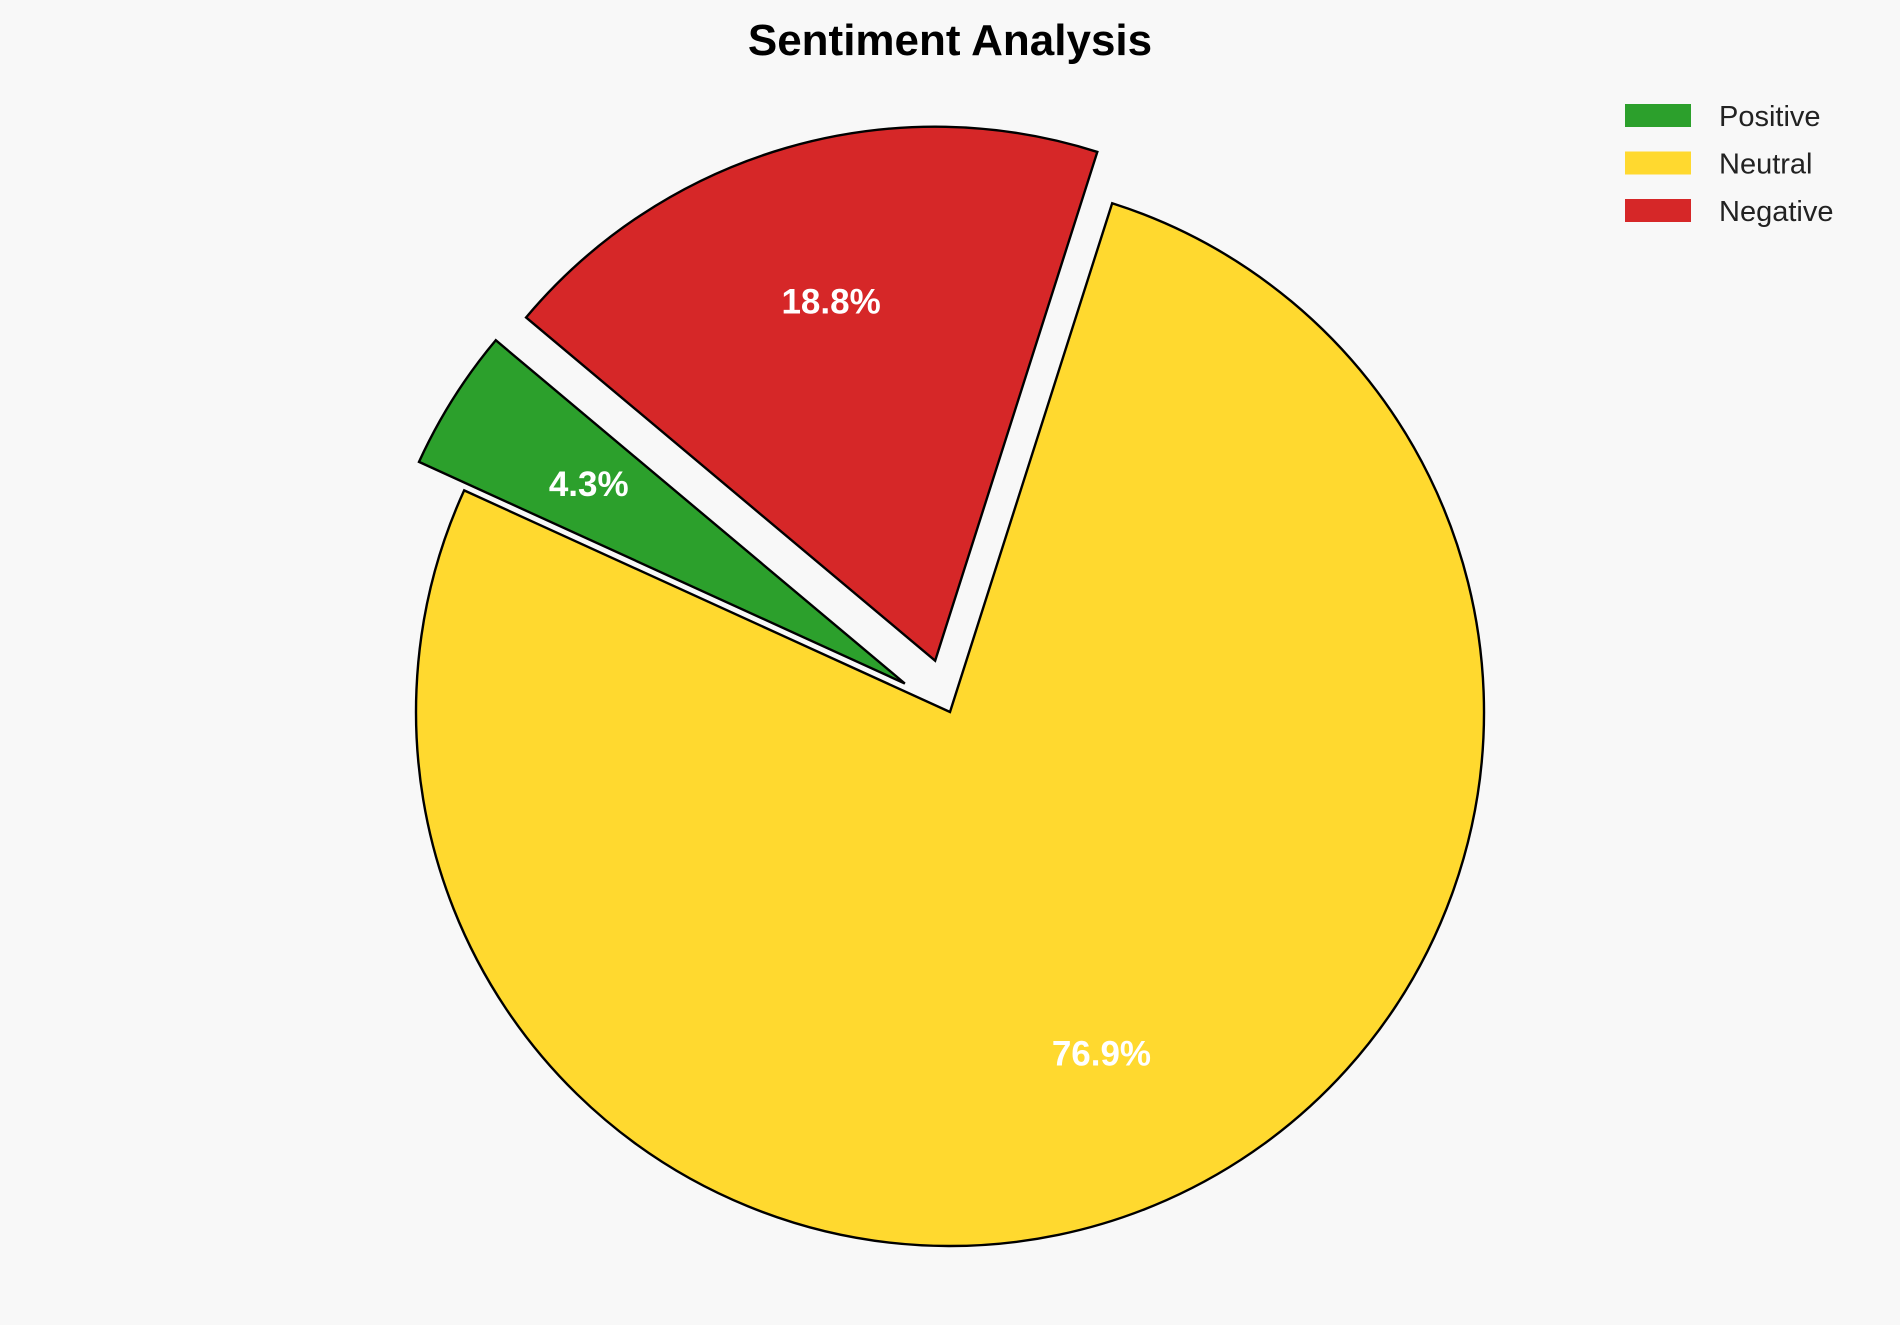 The height and width of the screenshot is (1325, 1900). I want to click on pie-slice-negative, so click(811, 394).